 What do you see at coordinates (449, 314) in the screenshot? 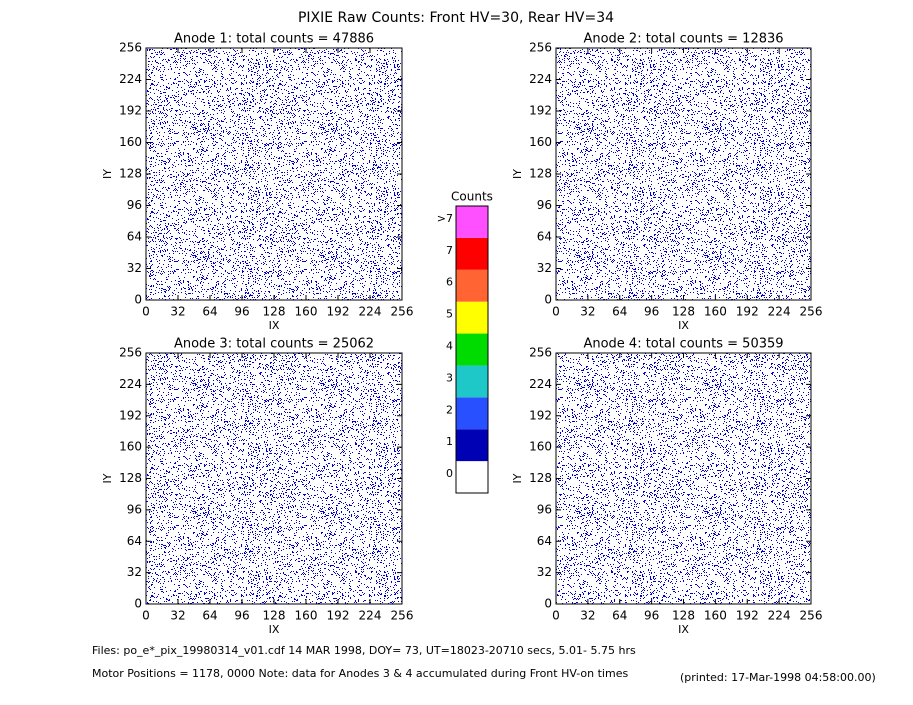
I see `colorbar-label: 5` at bounding box center [449, 314].